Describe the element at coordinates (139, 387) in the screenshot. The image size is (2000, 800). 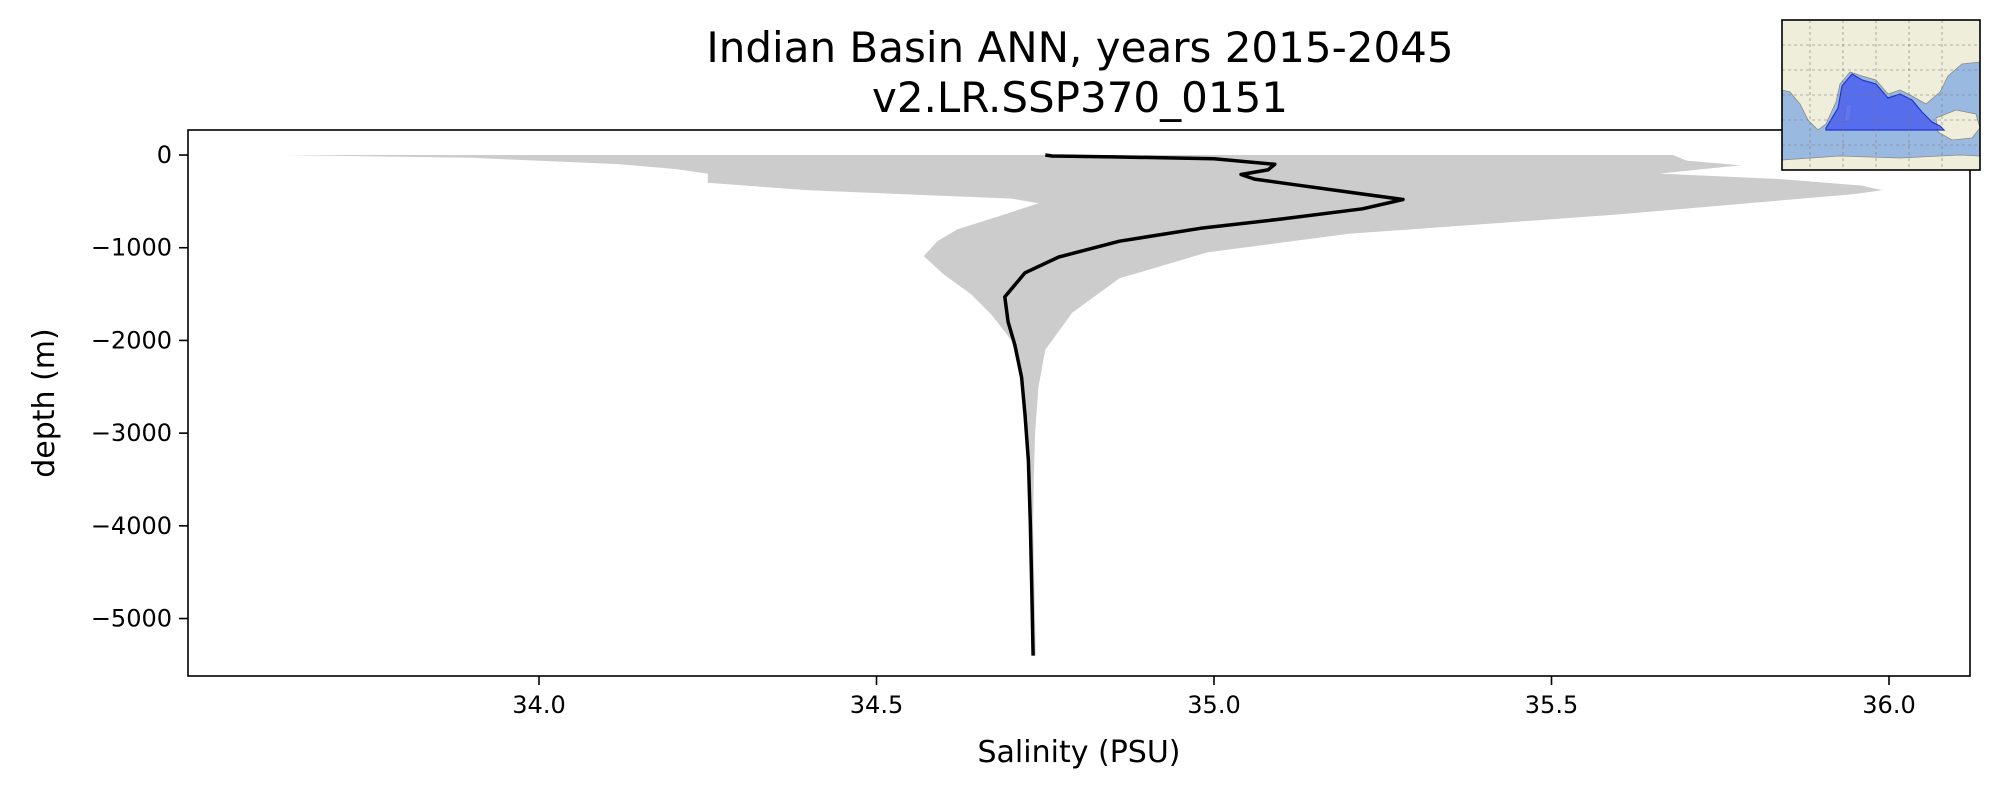
I see `y-axis: 0 −1000 −2000 −3000 −4000 −5000` at that location.